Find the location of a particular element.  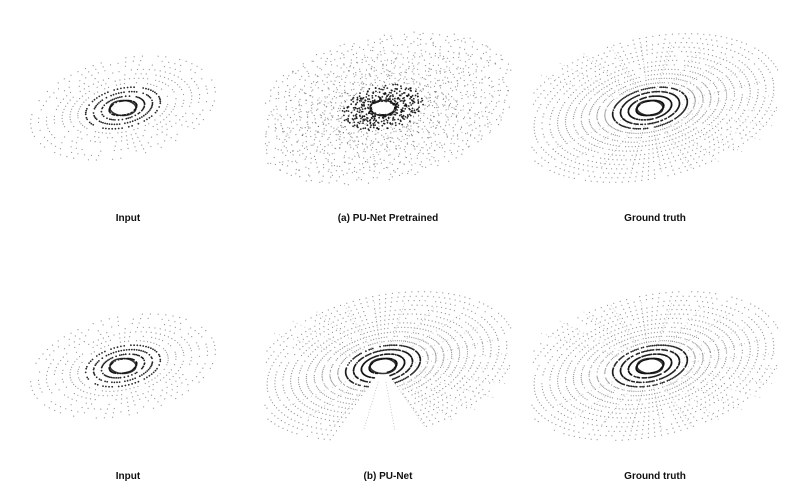

caption-input-top: Input is located at coordinates (128, 218).